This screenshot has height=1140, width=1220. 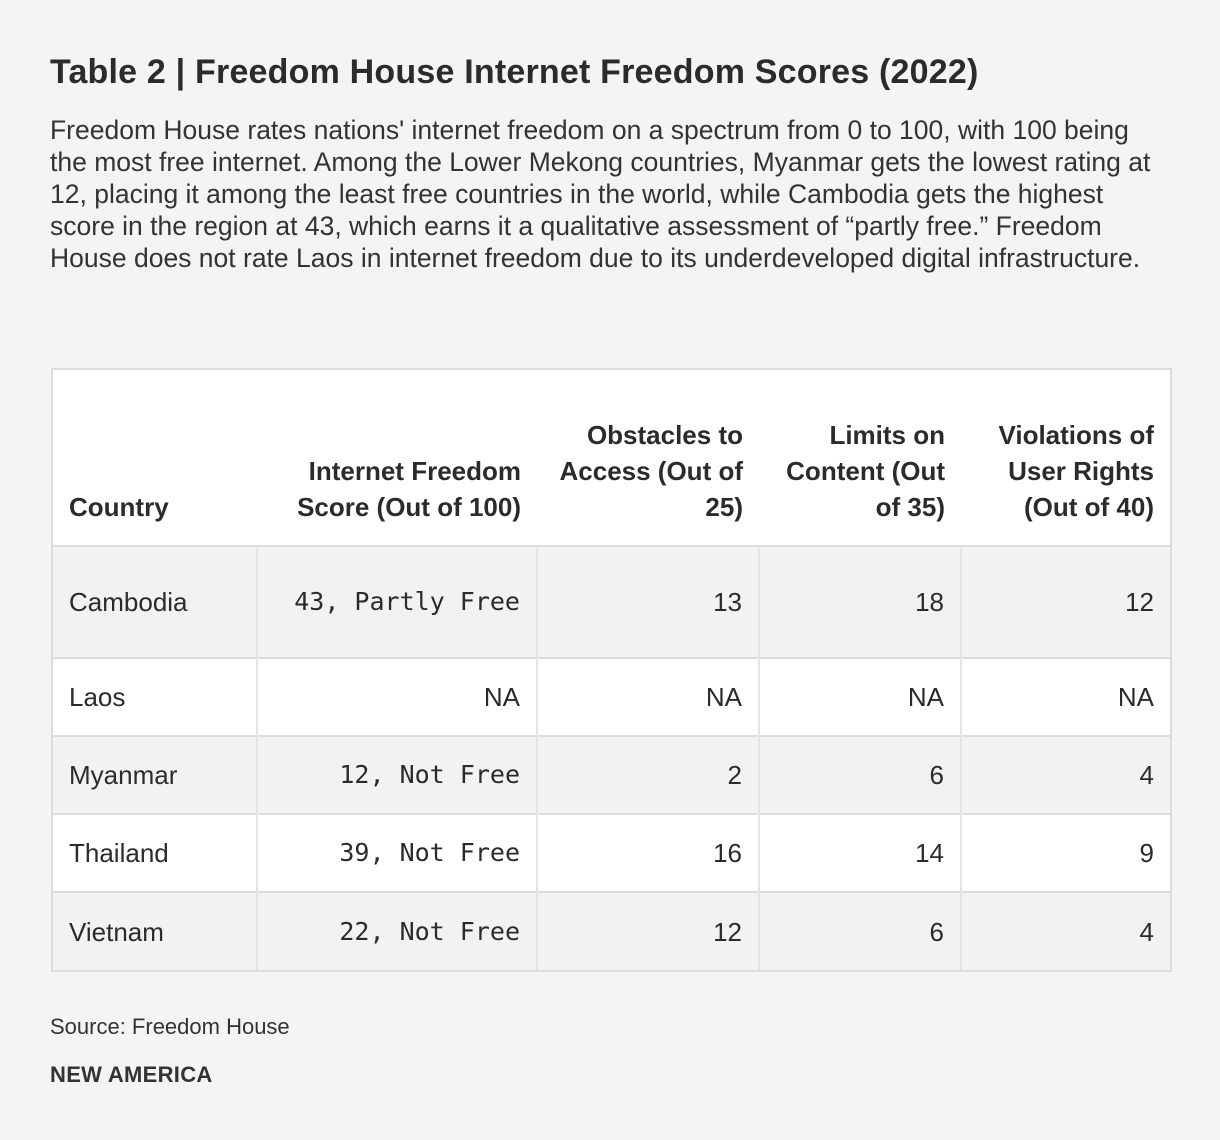 I want to click on table-row: Myanmar 12, Not Free 2 6 4, so click(x=611, y=774).